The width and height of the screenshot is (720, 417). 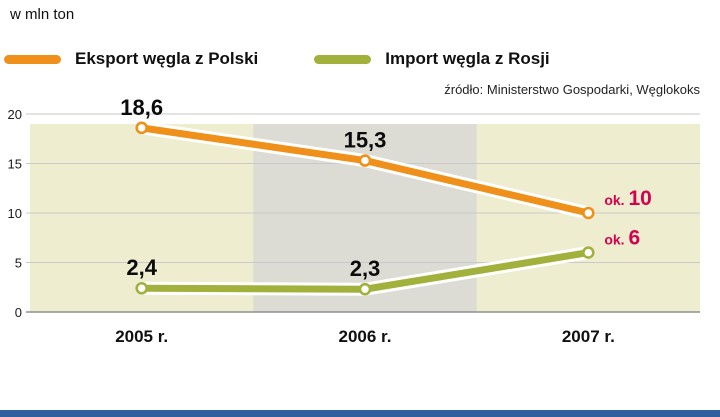 I want to click on y-tick-label: 5, so click(x=18, y=263).